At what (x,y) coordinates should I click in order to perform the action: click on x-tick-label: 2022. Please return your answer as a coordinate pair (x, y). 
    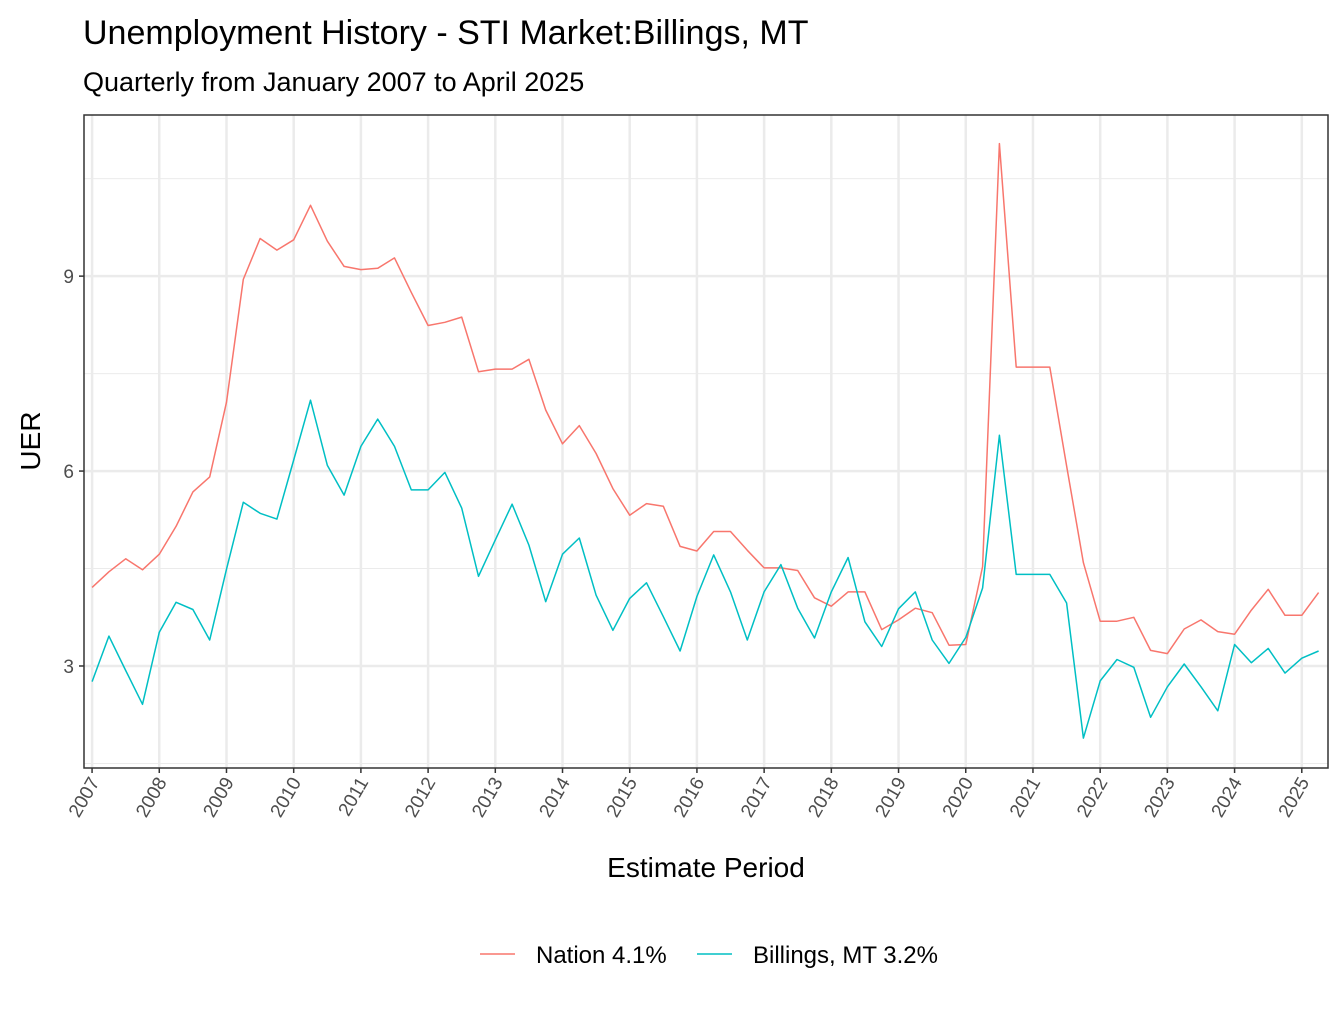
    Looking at the image, I should click on (1092, 797).